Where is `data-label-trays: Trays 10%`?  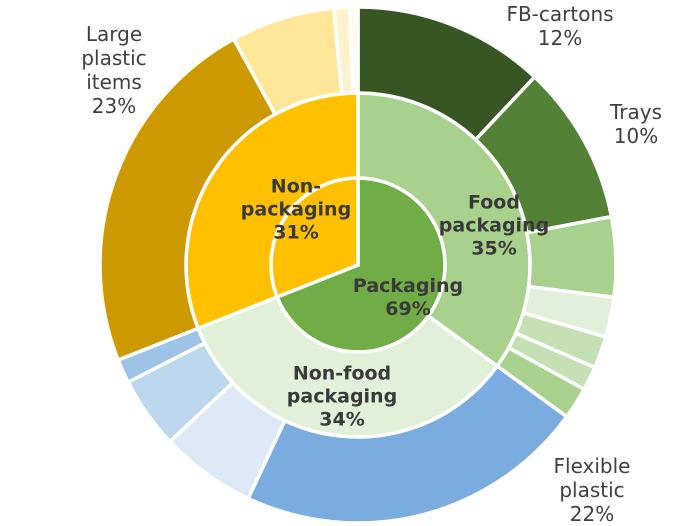
data-label-trays: Trays 10% is located at coordinates (636, 124).